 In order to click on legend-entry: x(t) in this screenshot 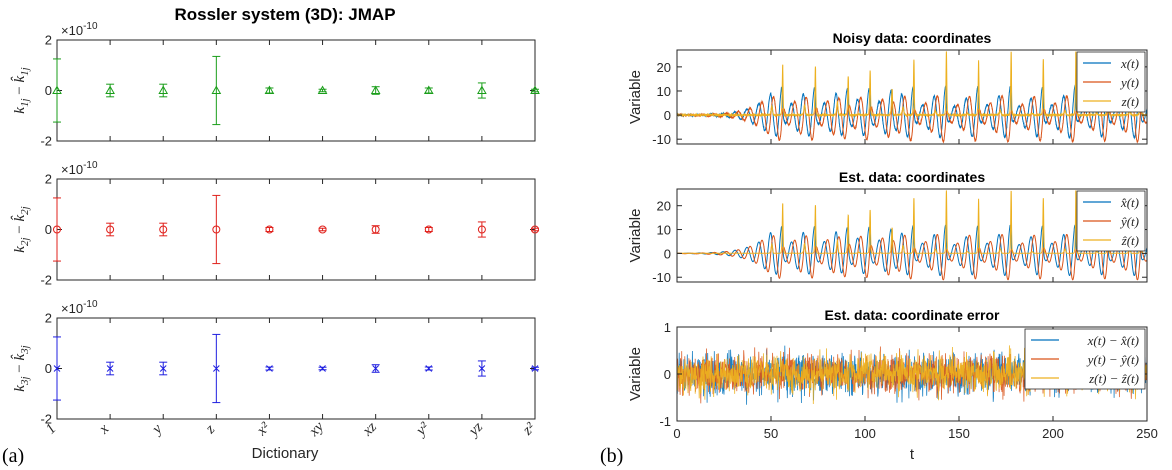, I will do `click(1129, 63)`.